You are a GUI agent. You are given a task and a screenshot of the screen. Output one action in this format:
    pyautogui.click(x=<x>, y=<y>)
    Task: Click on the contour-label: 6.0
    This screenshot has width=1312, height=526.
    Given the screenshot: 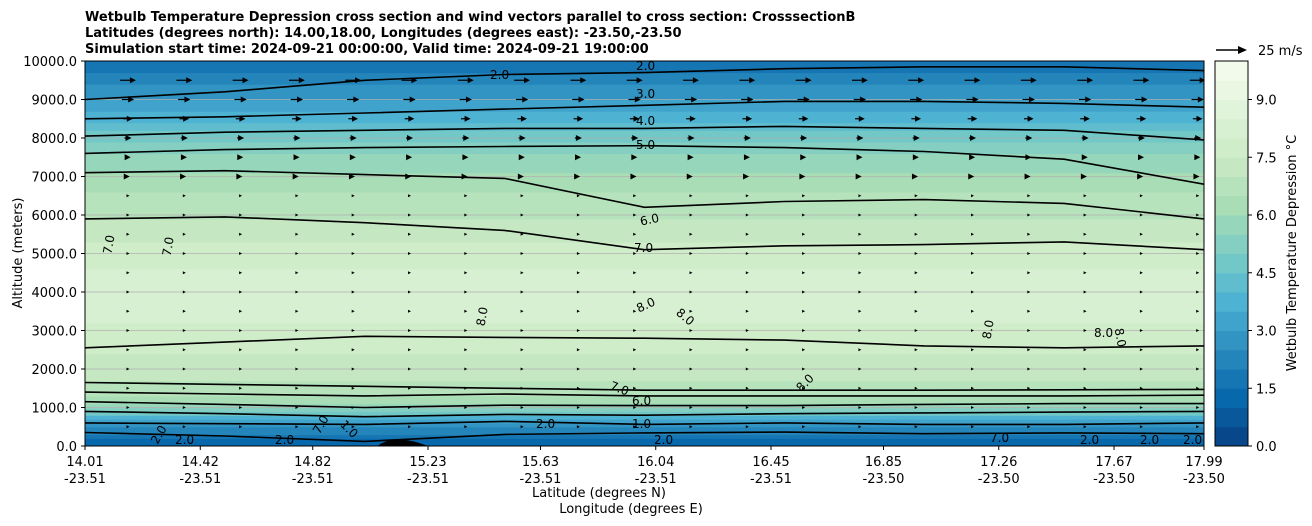 What is the action you would take?
    pyautogui.click(x=641, y=401)
    